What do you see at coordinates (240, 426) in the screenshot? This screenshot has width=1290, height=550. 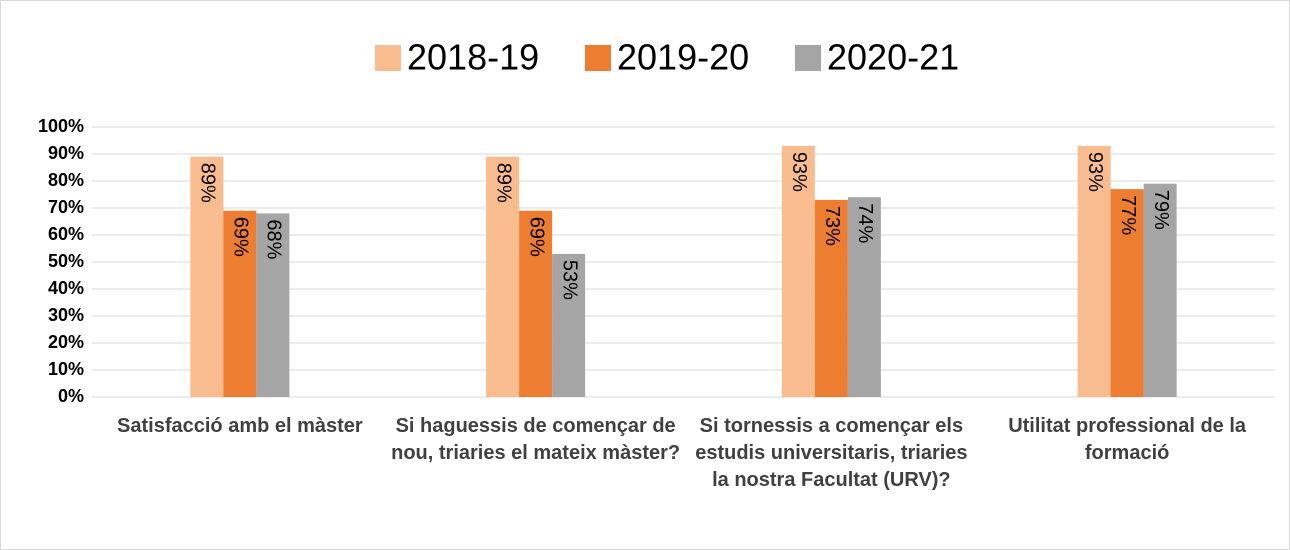 I see `x-tick-label: Satisfacció amb el màster` at bounding box center [240, 426].